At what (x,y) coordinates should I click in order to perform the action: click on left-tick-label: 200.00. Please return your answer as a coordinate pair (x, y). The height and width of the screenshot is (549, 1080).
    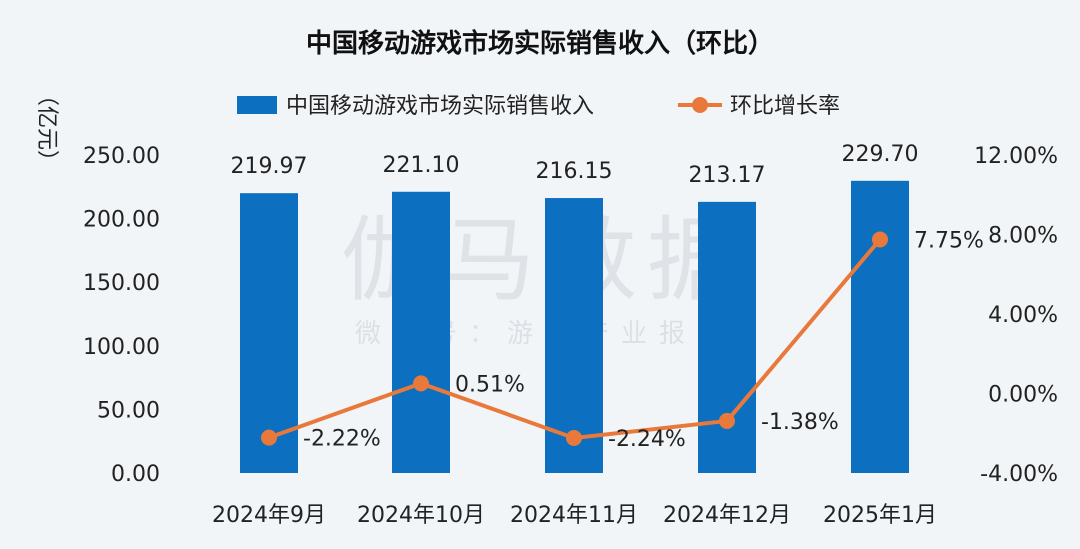
    Looking at the image, I should click on (121, 220).